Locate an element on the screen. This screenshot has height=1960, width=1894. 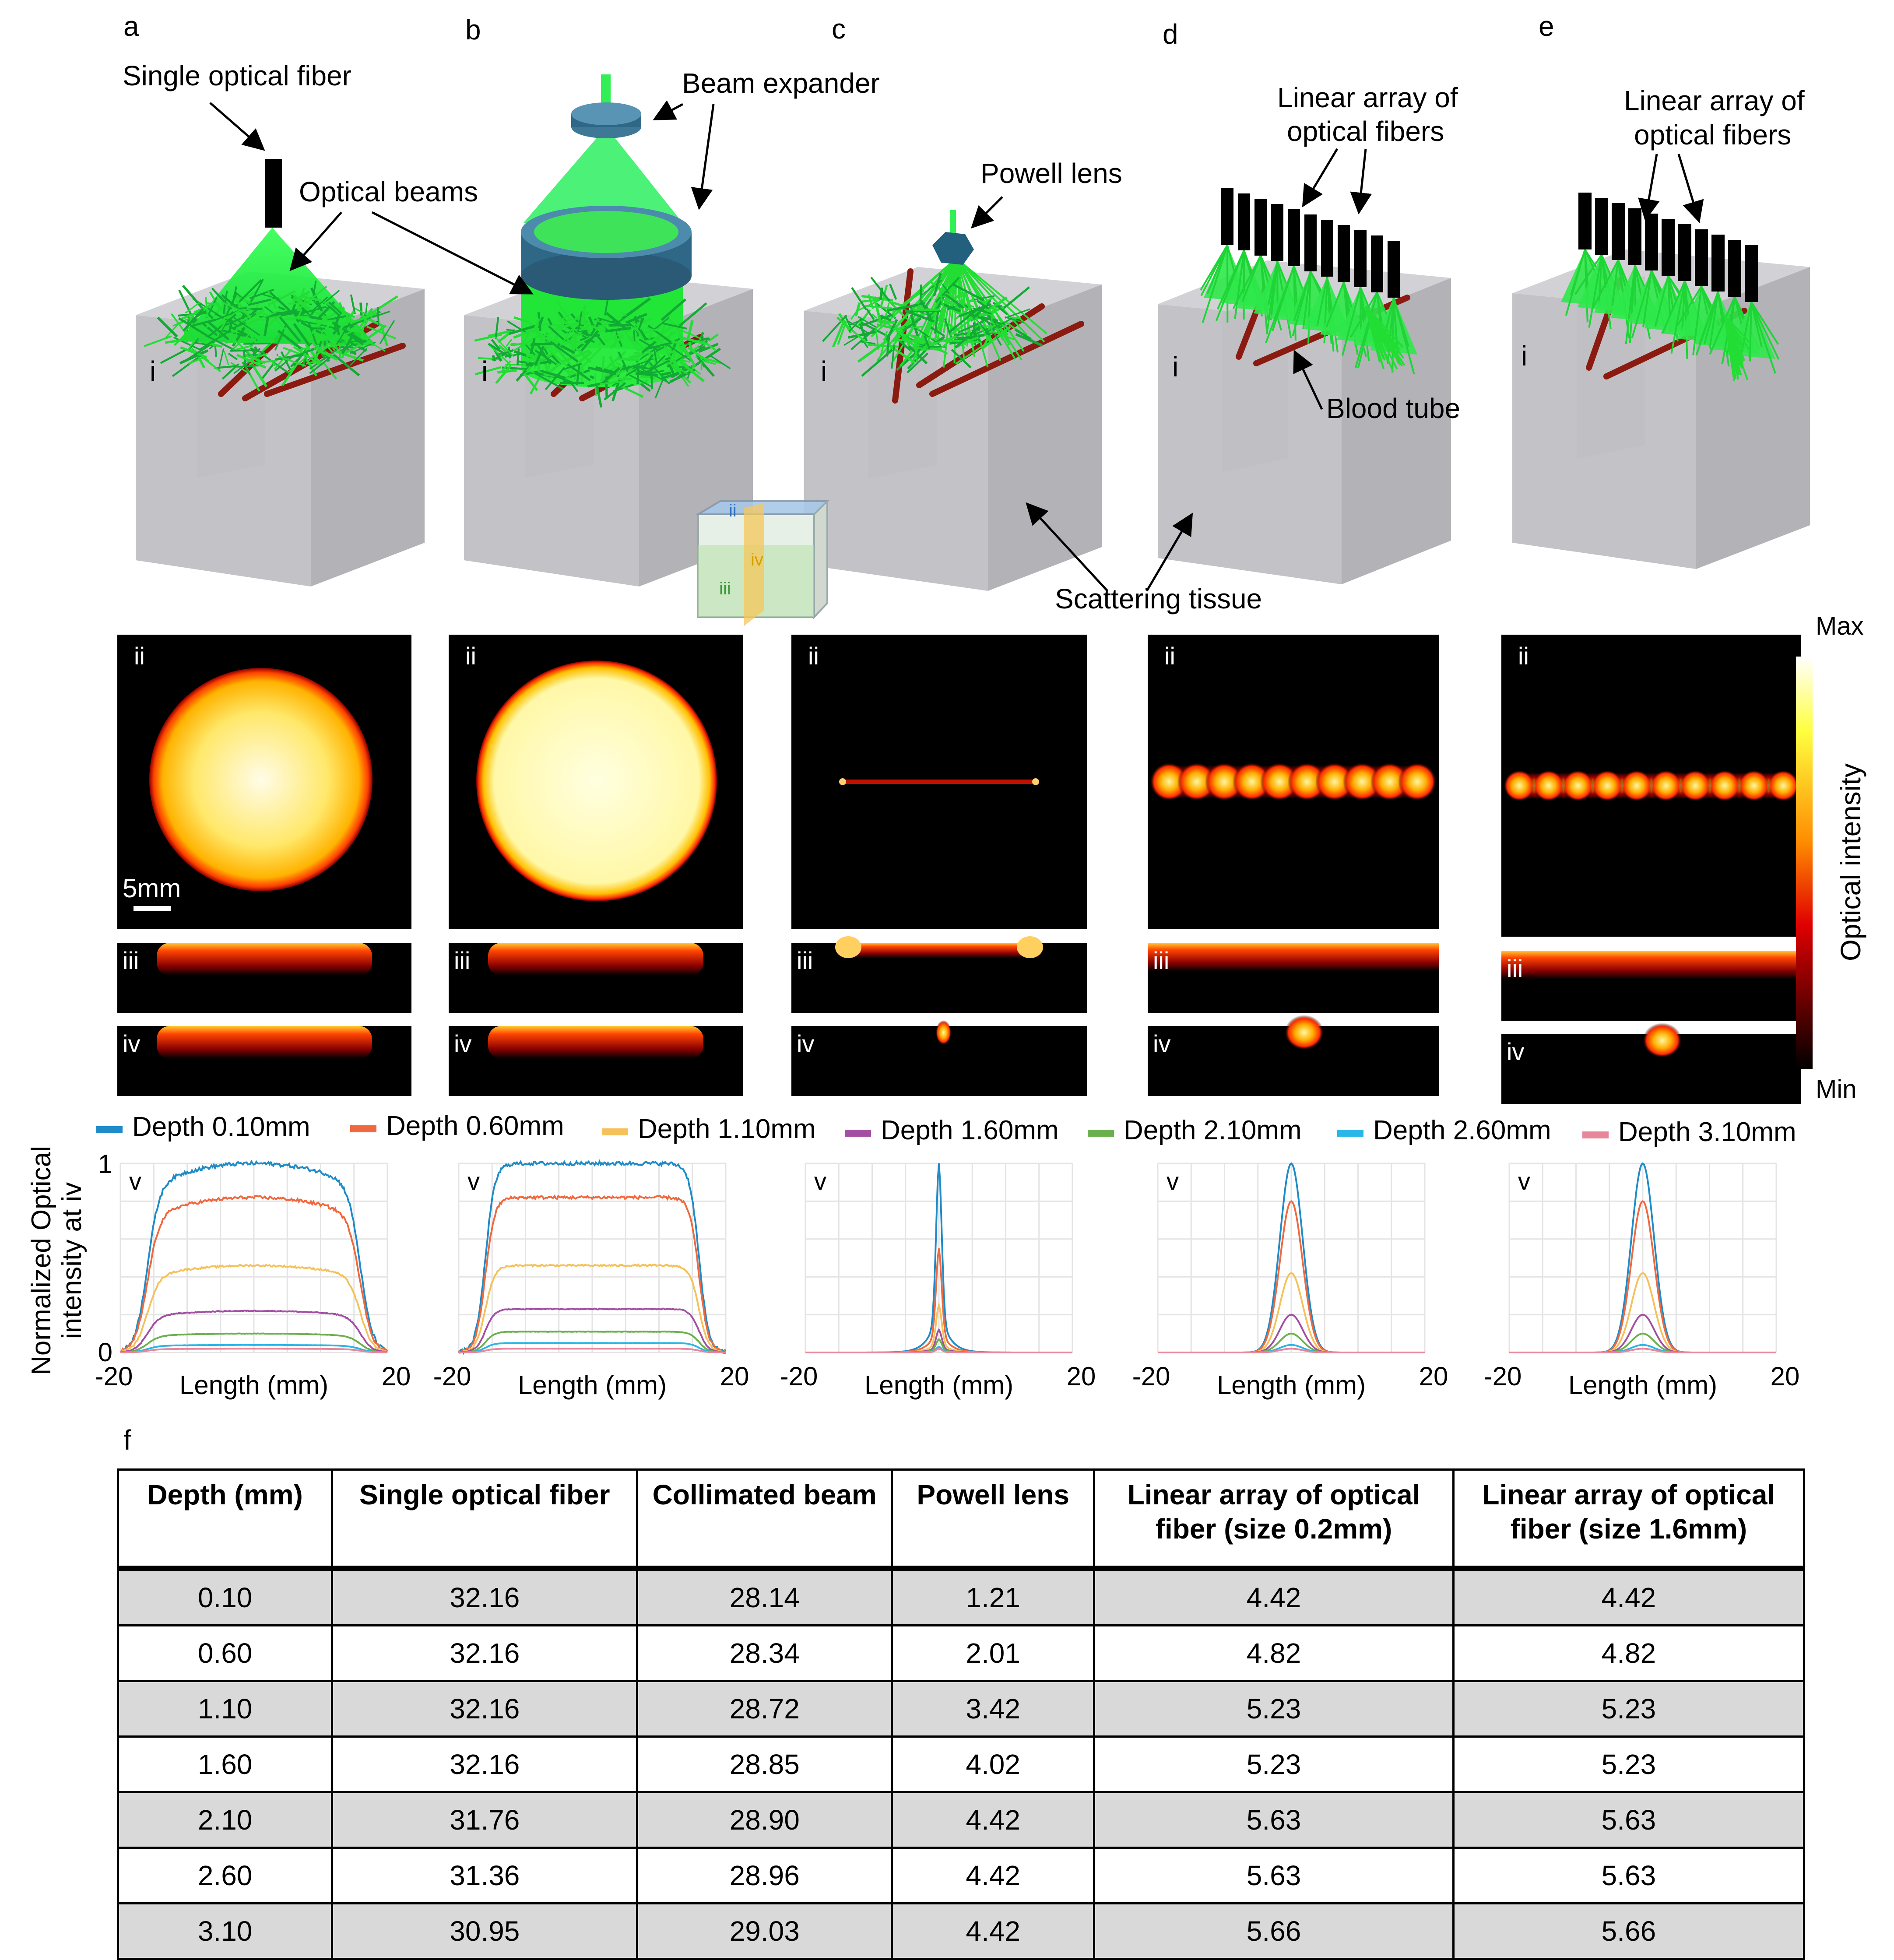
map-label-ii-b: ii is located at coordinates (470, 656).